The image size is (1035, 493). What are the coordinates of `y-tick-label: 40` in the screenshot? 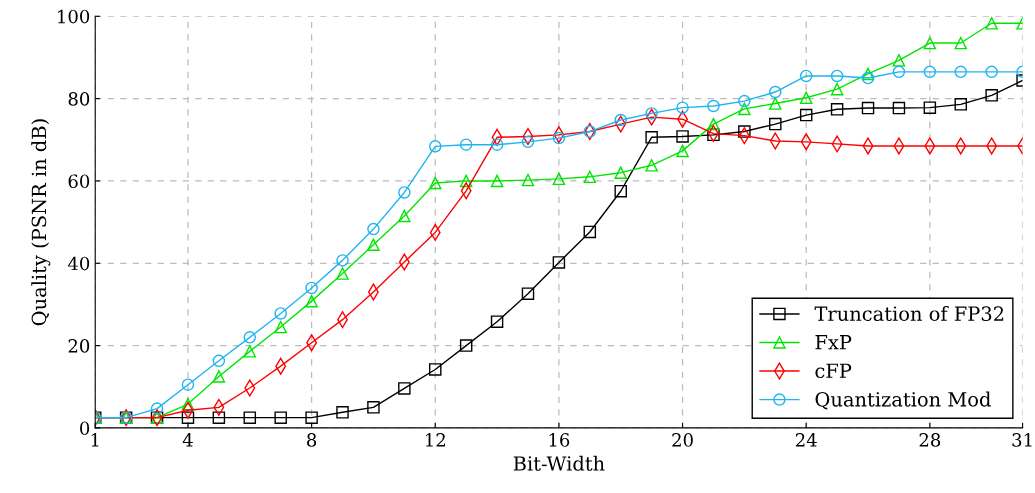 It's located at (78, 263).